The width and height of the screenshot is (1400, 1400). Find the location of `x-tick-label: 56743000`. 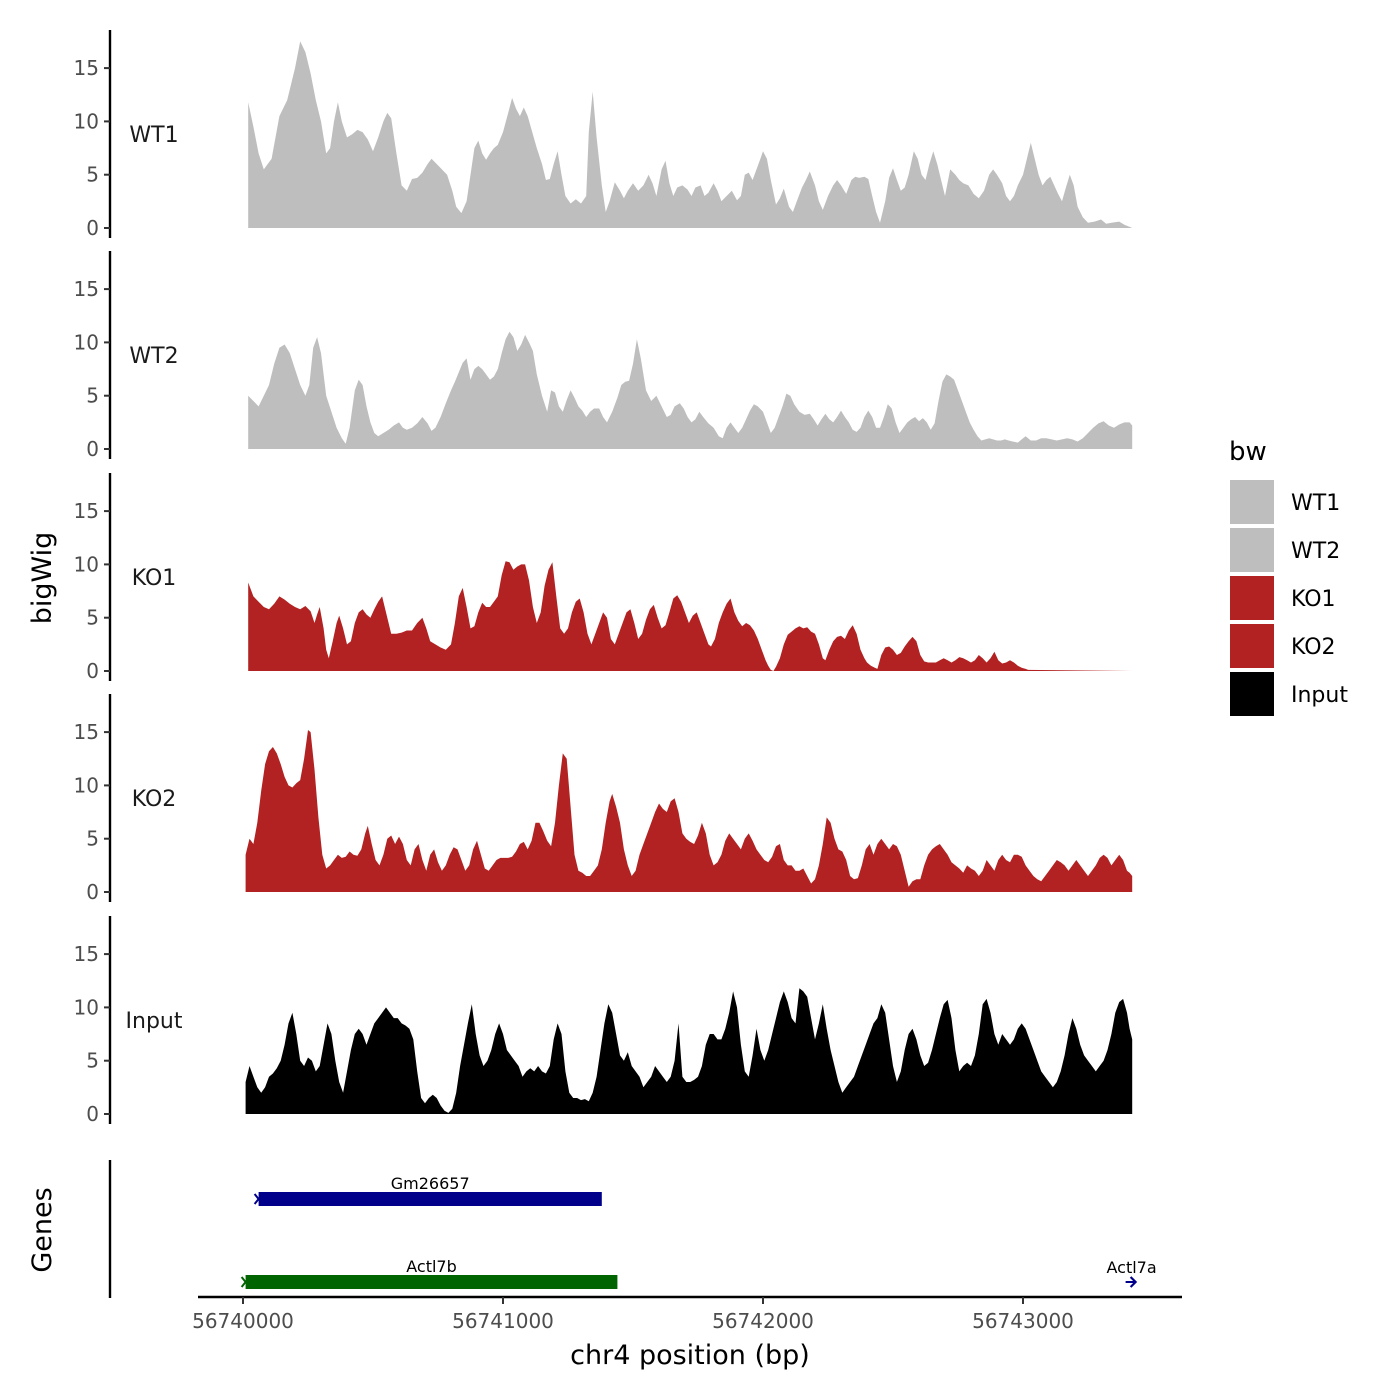

x-tick-label: 56743000 is located at coordinates (1023, 1321).